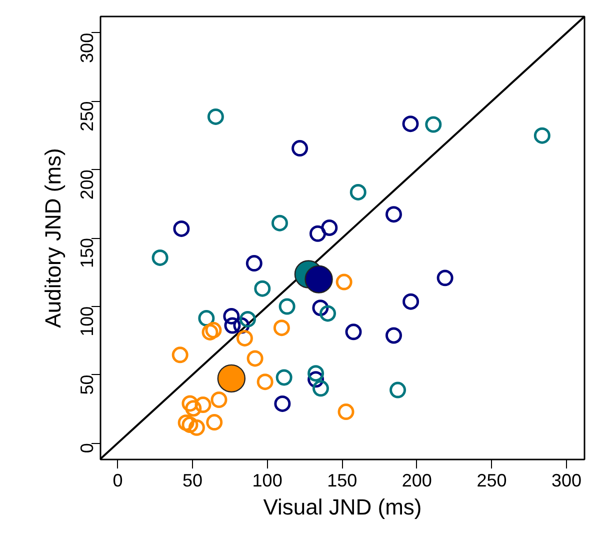 The width and height of the screenshot is (590, 543). I want to click on x-tick-label: 250, so click(491, 480).